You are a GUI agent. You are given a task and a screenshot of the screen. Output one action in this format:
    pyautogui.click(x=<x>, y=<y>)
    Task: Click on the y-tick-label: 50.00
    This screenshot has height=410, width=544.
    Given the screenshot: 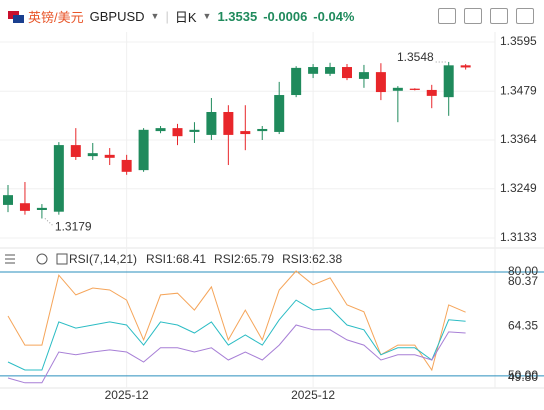 What is the action you would take?
    pyautogui.click(x=523, y=375)
    